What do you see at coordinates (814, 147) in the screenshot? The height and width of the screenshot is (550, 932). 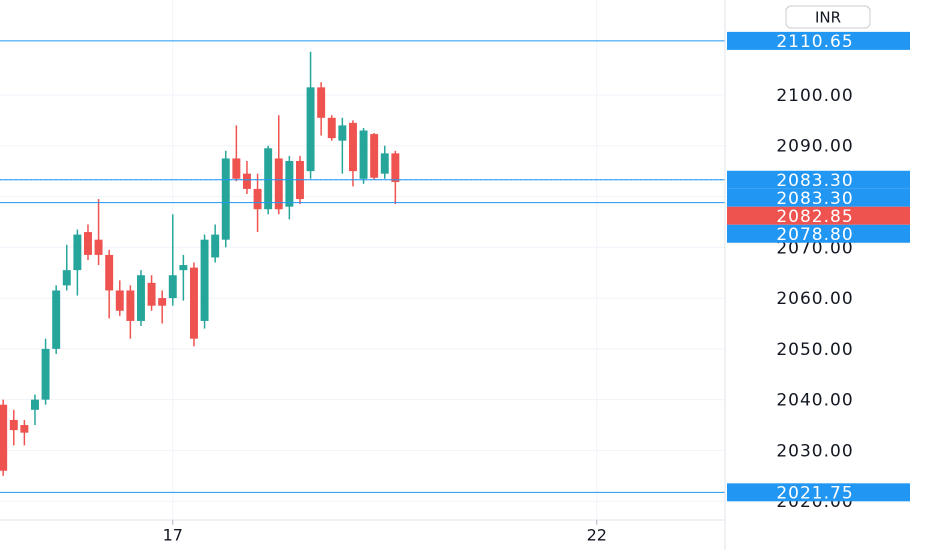 I see `y-tick-label: 2090.00` at bounding box center [814, 147].